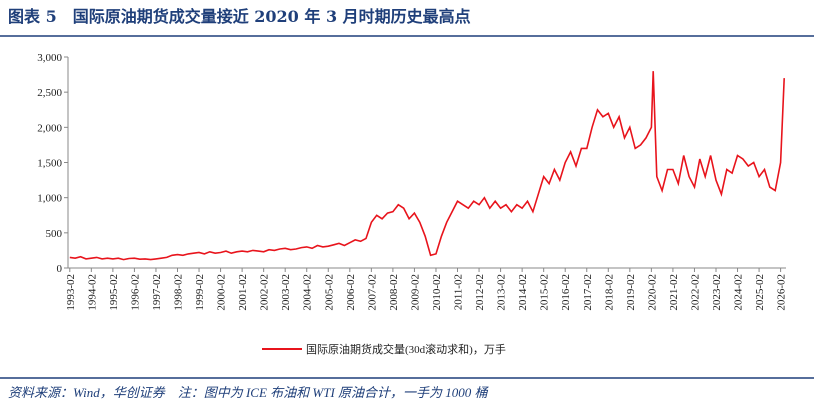 The width and height of the screenshot is (814, 412). What do you see at coordinates (49, 199) in the screenshot?
I see `y-tick-label: 1,000` at bounding box center [49, 199].